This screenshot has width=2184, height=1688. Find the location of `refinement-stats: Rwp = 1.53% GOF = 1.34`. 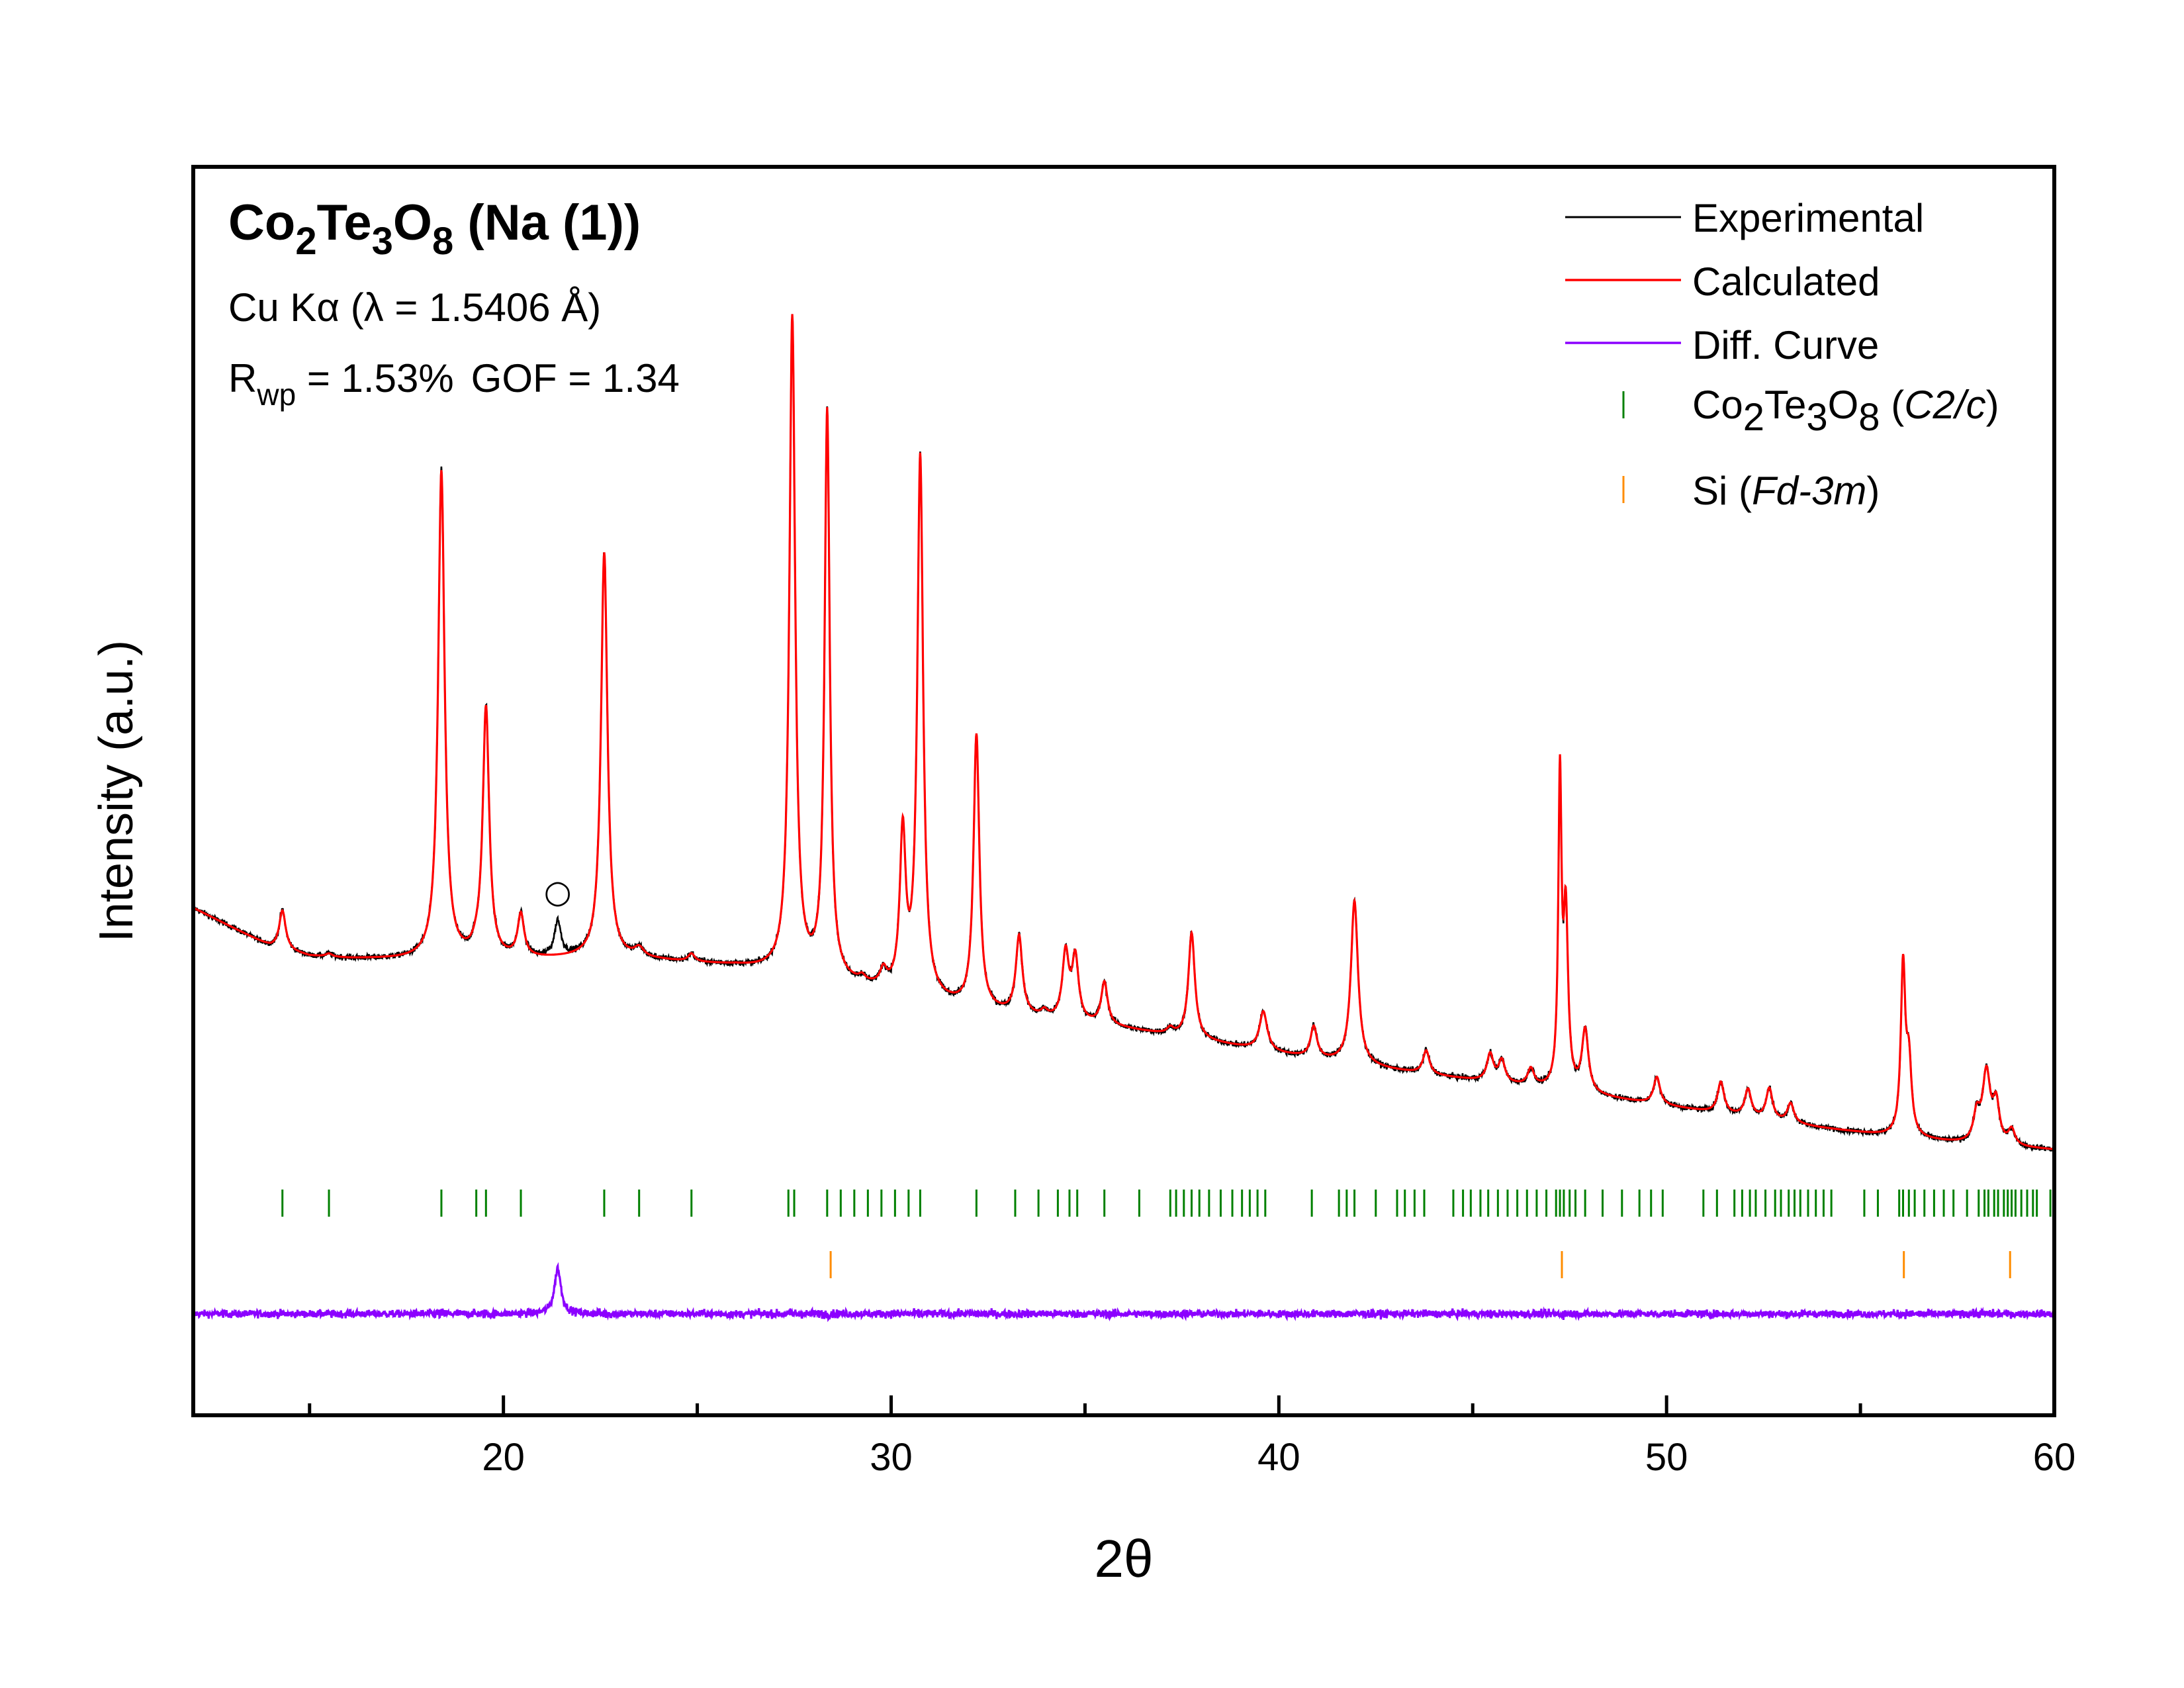

refinement-stats: Rwp = 1.53% GOF = 1.34 is located at coordinates (454, 384).